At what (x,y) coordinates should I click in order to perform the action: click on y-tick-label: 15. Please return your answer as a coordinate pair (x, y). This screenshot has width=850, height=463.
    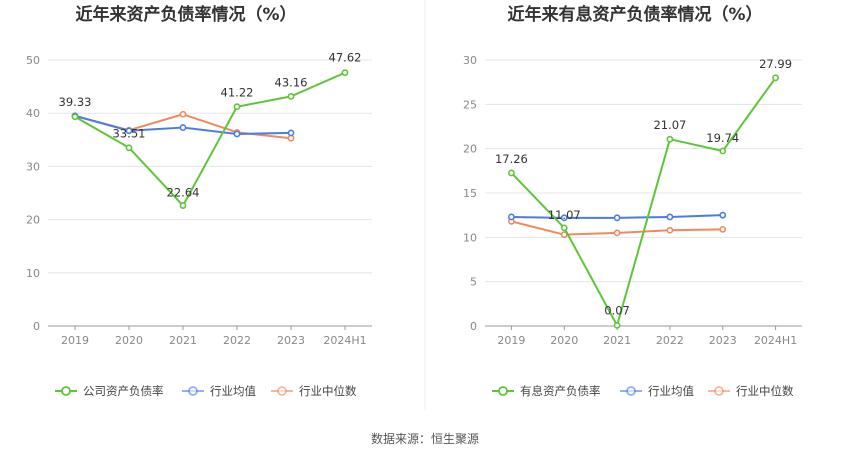
    Looking at the image, I should click on (470, 193).